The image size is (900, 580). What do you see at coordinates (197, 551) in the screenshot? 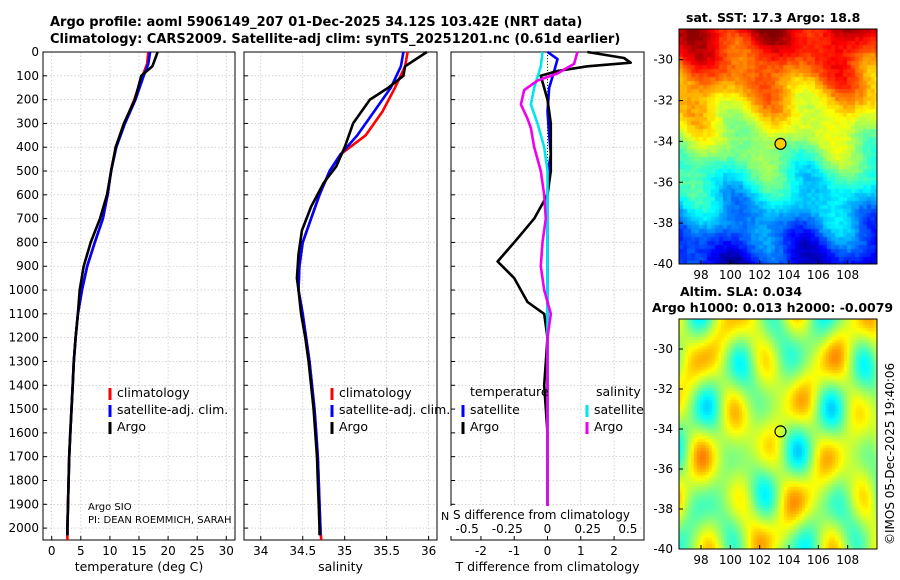
I see `x-tick-label: 25` at bounding box center [197, 551].